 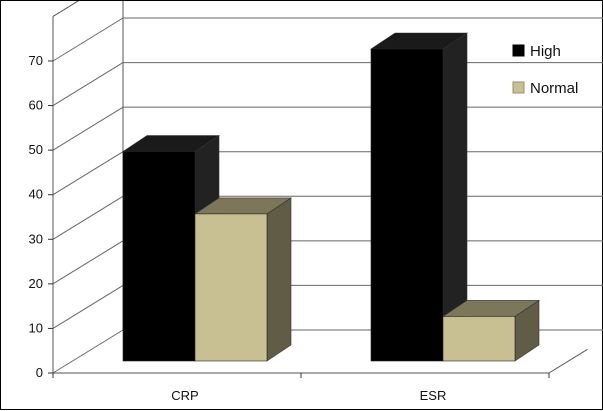 What do you see at coordinates (545, 70) in the screenshot?
I see `legend: High Normal` at bounding box center [545, 70].